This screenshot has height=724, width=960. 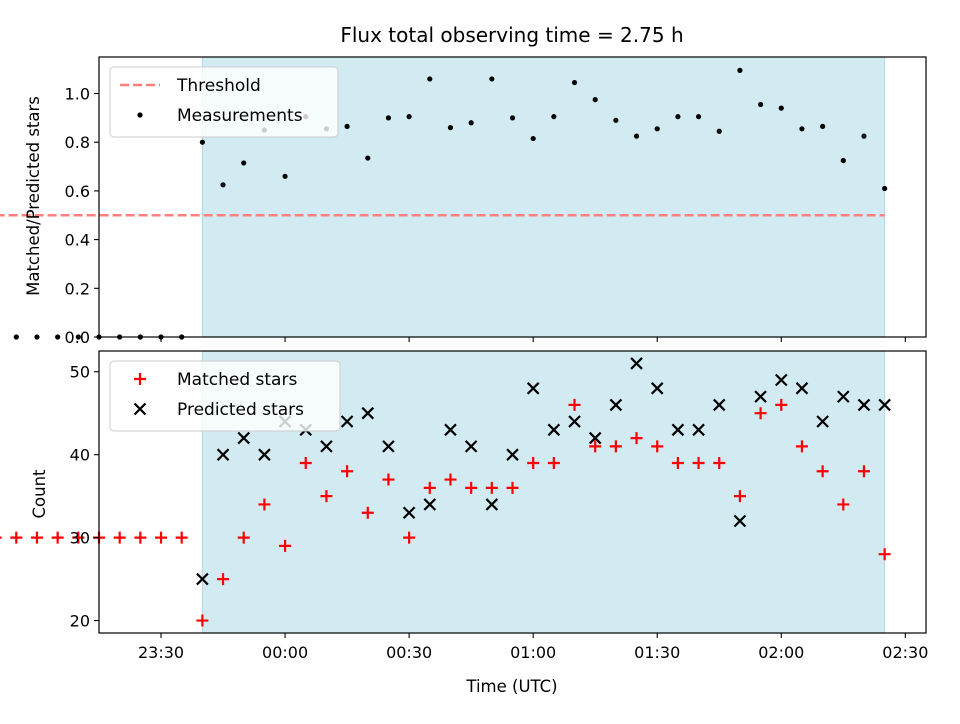 What do you see at coordinates (285, 652) in the screenshot?
I see `bottom-x-tick-label: 00:00` at bounding box center [285, 652].